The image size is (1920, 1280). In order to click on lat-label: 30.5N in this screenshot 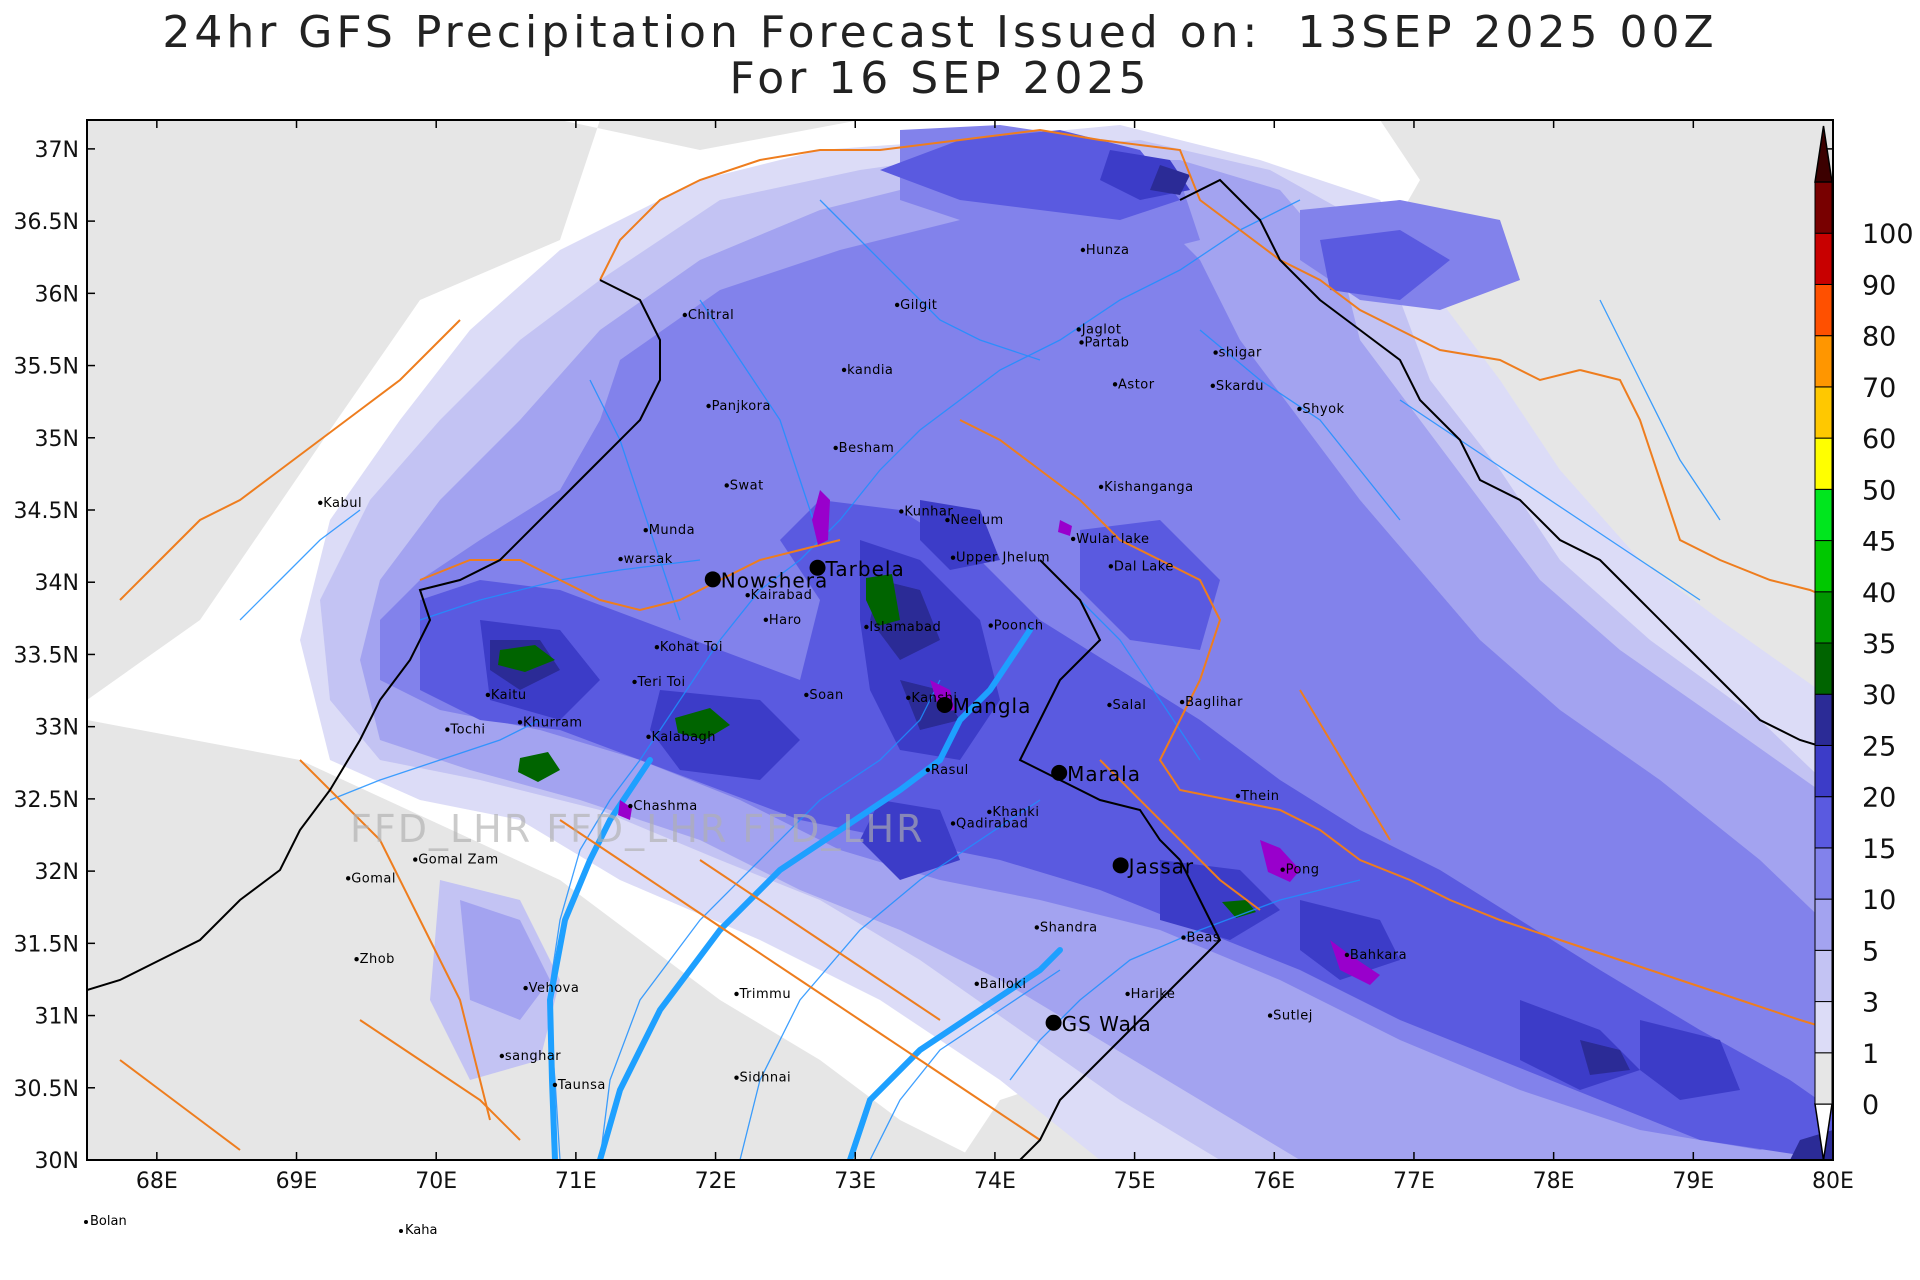, I will do `click(46, 1089)`.